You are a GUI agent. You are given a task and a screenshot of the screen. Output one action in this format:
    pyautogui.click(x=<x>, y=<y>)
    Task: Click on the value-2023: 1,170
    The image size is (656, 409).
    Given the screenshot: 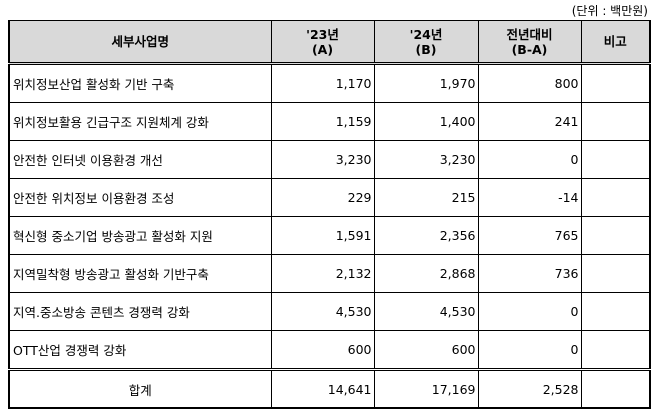 What is the action you would take?
    pyautogui.click(x=322, y=83)
    